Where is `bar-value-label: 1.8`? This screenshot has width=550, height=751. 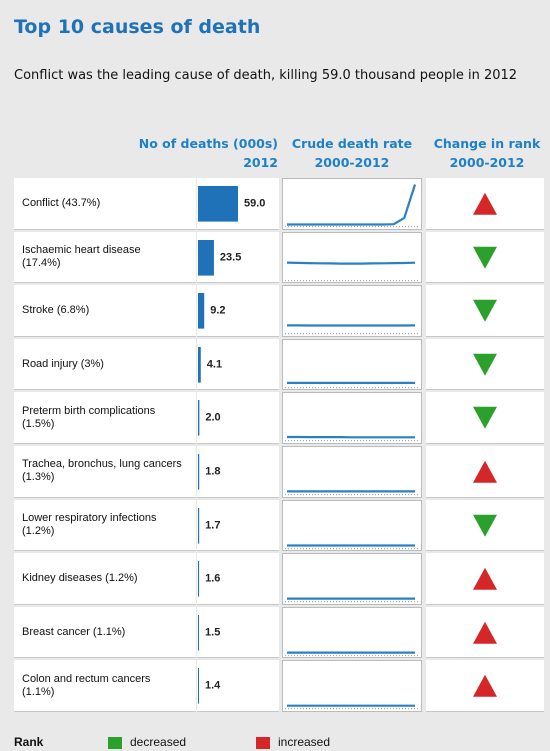 bar-value-label: 1.8 is located at coordinates (212, 472).